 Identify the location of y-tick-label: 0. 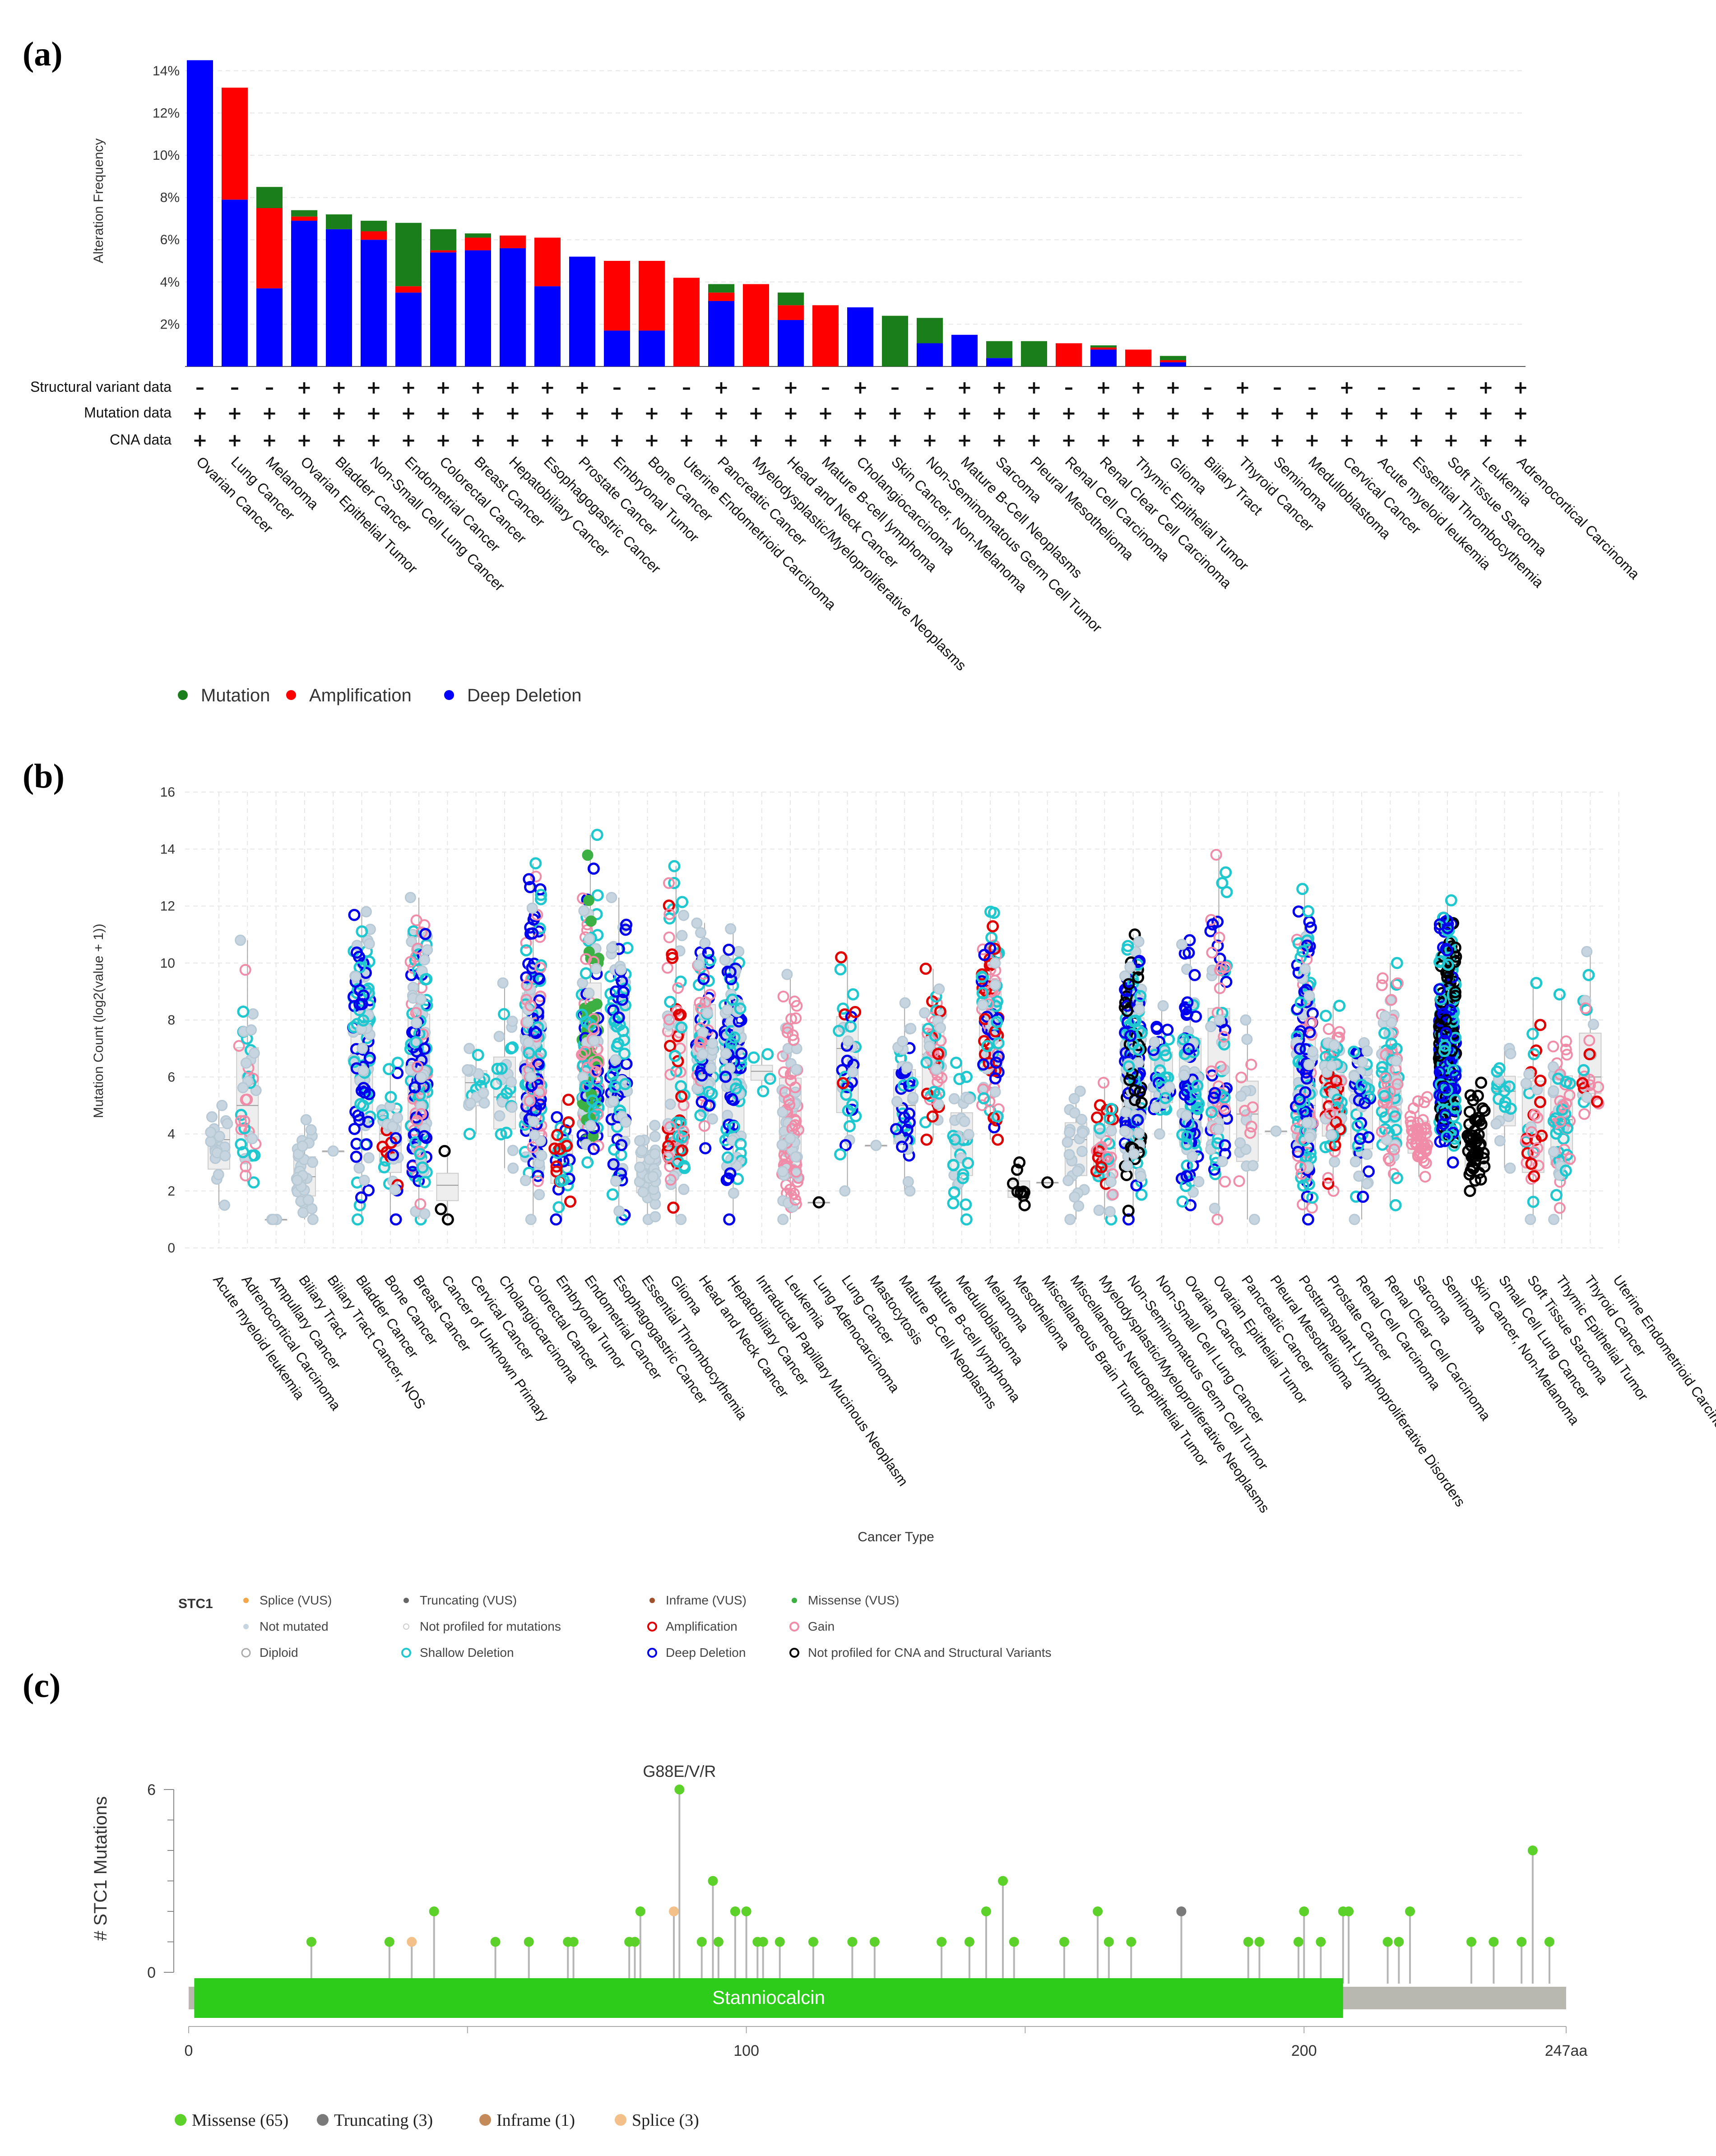
(171, 1248).